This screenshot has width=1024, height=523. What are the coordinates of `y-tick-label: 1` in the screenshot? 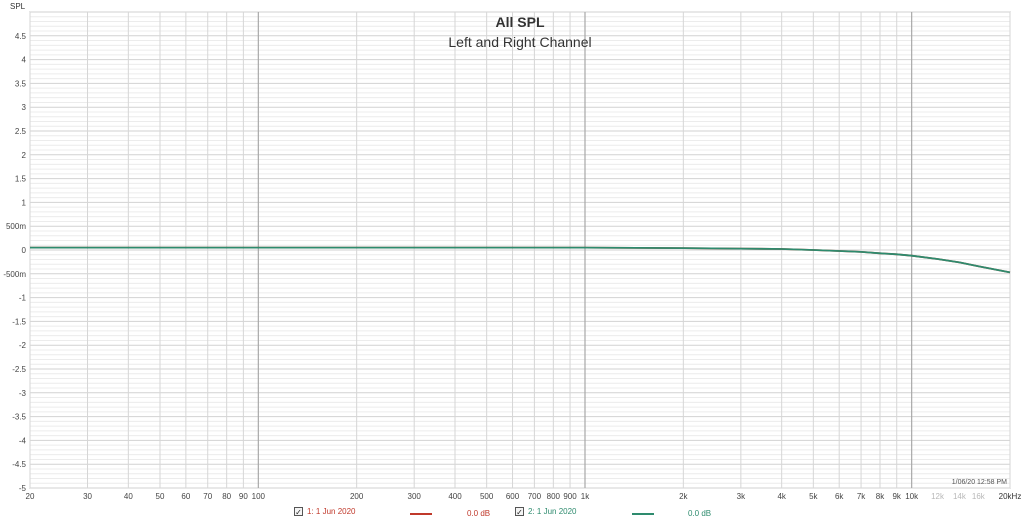 It's located at (24, 202).